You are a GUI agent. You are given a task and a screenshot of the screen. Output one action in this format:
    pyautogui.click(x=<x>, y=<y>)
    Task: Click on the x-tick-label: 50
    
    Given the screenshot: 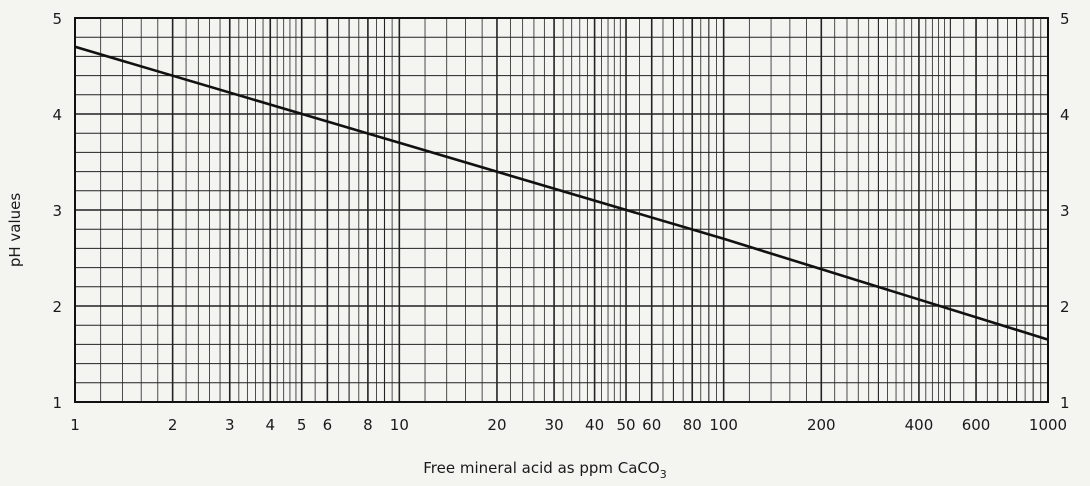 What is the action you would take?
    pyautogui.click(x=625, y=425)
    